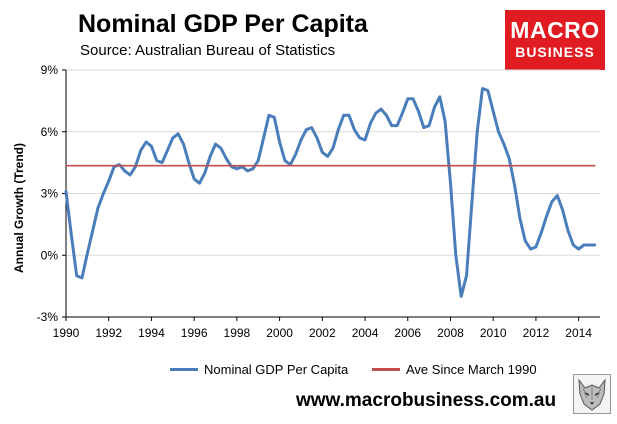  I want to click on x-tick-label: 2008, so click(450, 333).